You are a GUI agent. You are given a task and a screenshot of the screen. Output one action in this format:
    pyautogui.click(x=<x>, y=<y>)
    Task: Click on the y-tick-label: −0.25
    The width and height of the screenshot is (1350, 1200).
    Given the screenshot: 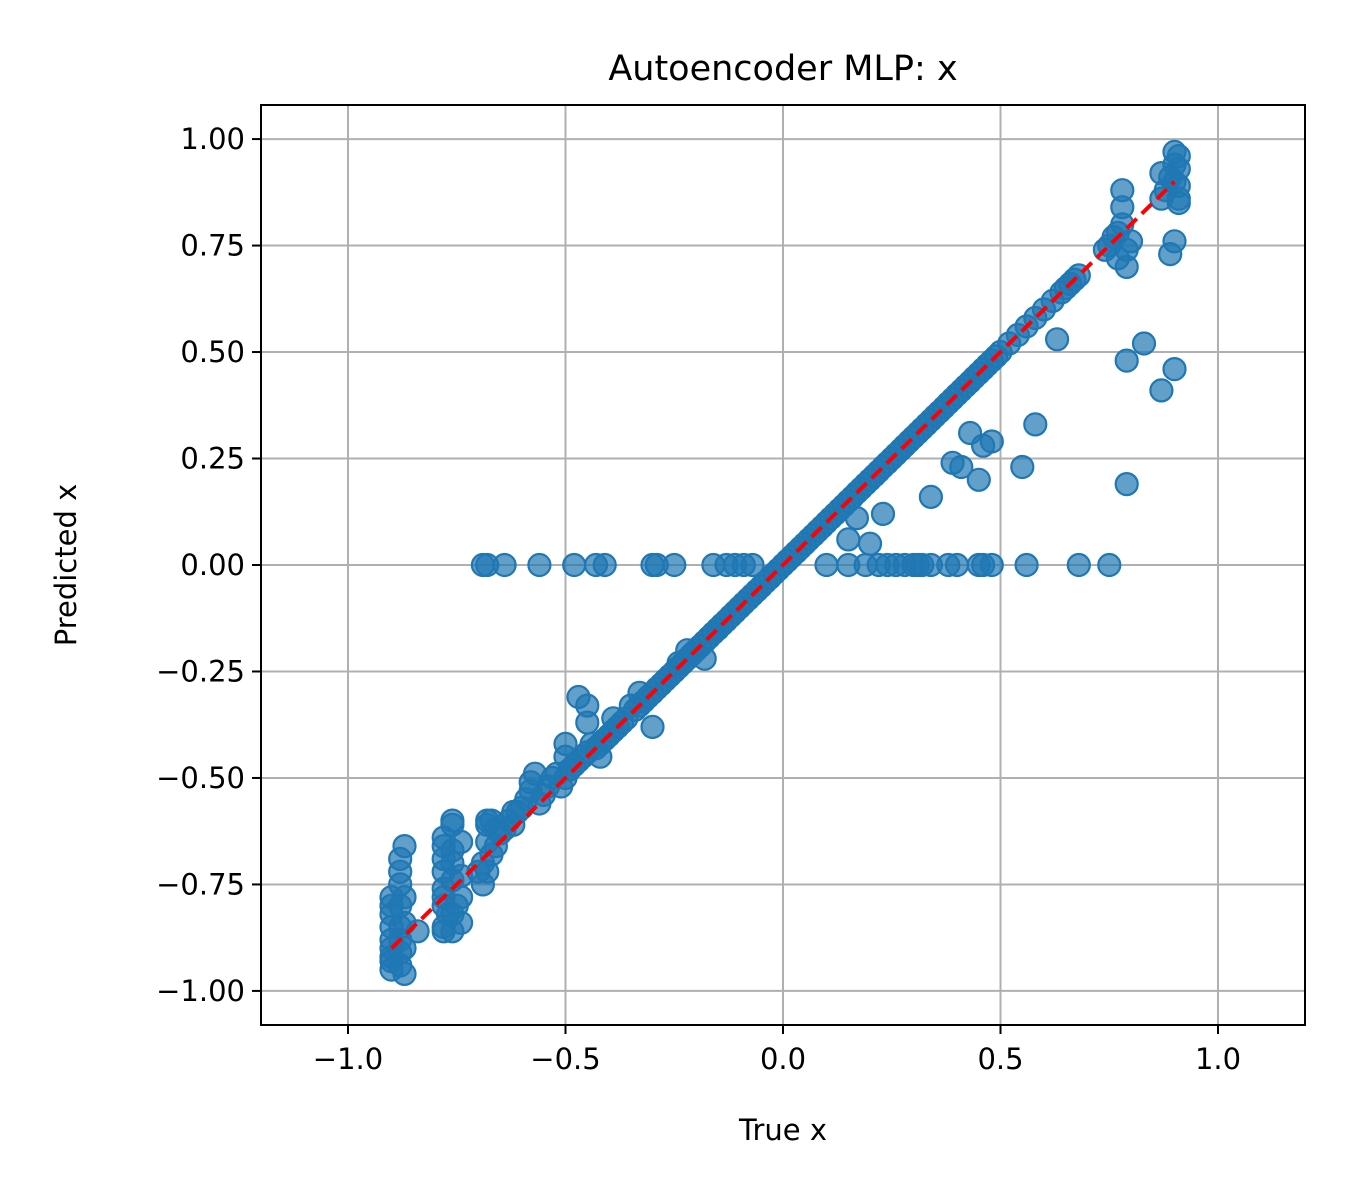 What is the action you would take?
    pyautogui.click(x=200, y=671)
    